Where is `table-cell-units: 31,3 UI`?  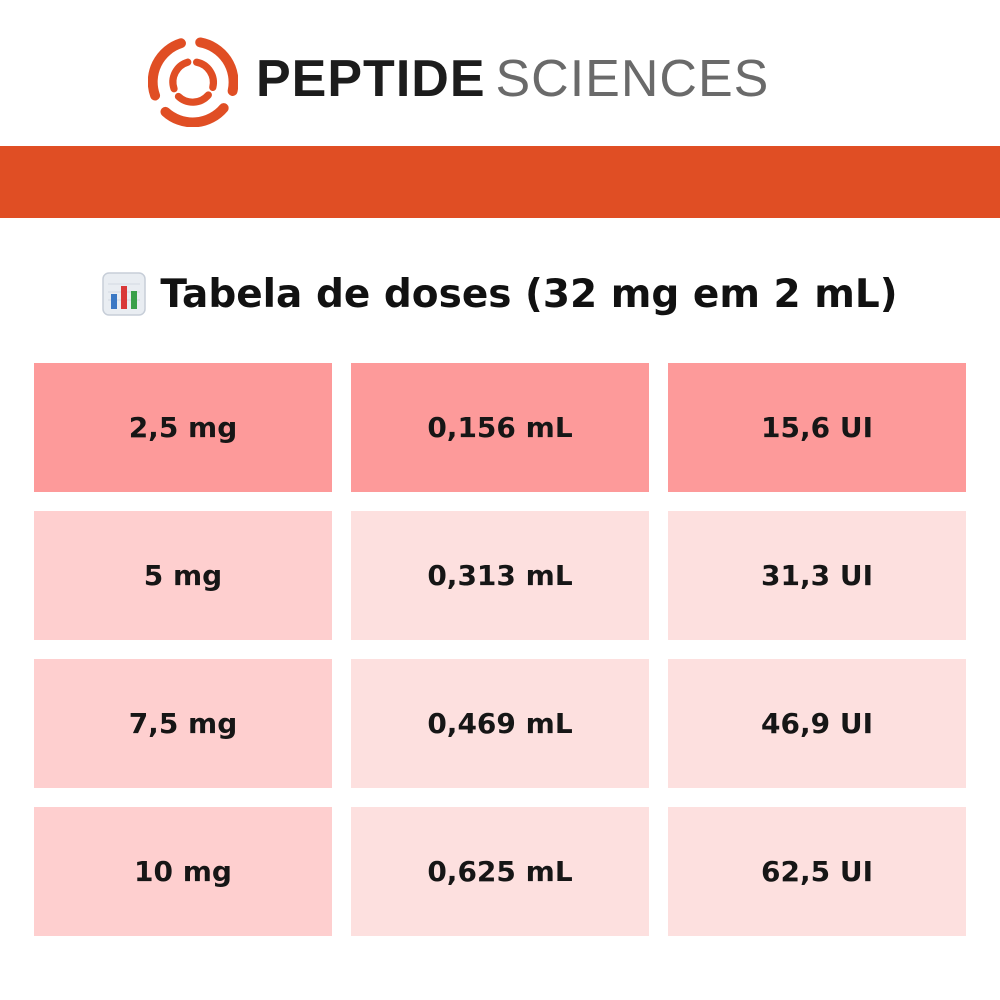 table-cell-units: 31,3 UI is located at coordinates (817, 575).